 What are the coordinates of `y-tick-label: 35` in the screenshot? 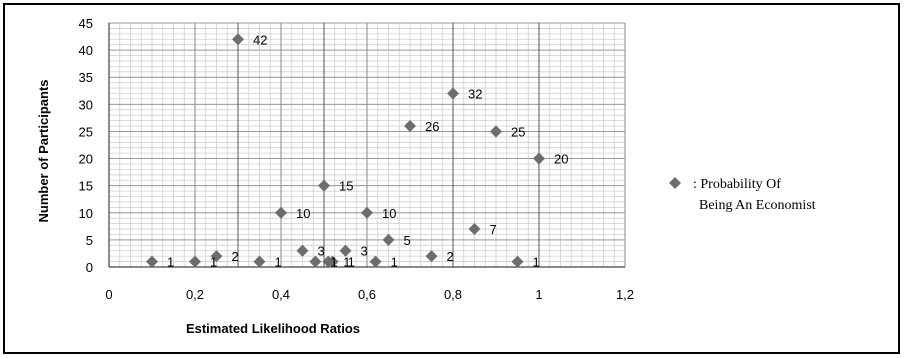 It's located at (86, 77).